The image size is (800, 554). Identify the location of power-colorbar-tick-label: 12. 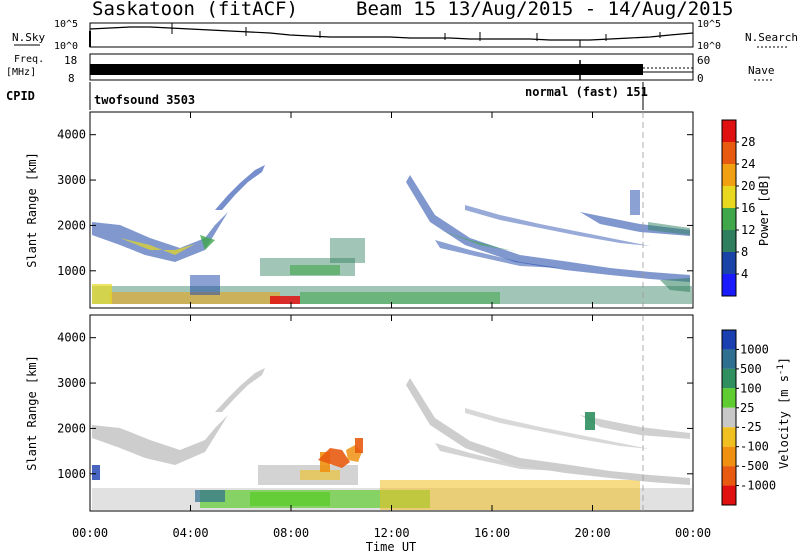
(748, 230).